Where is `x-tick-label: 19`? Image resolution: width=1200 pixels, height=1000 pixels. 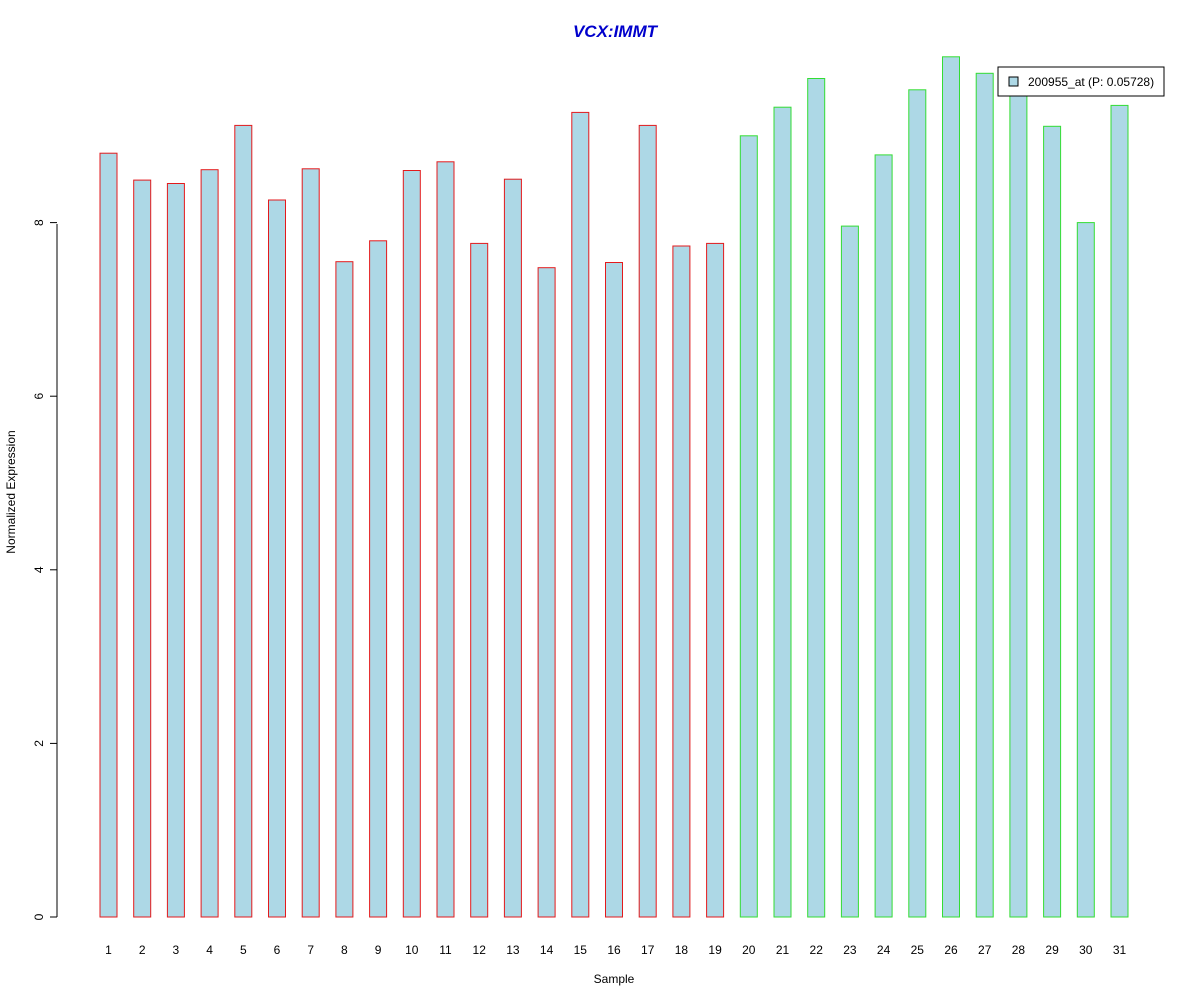
x-tick-label: 19 is located at coordinates (715, 950).